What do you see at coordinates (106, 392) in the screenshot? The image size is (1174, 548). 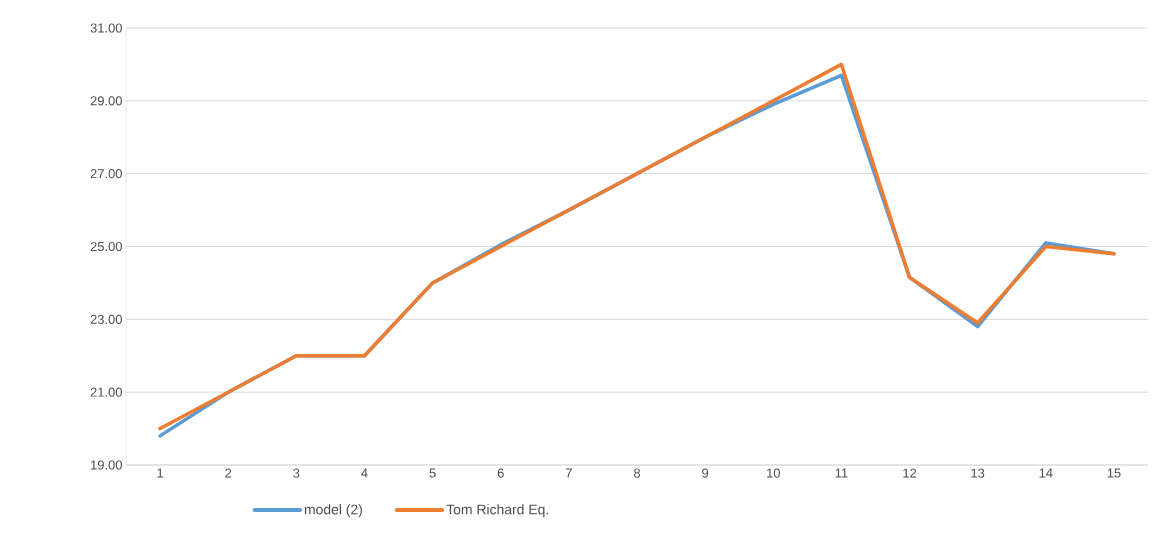 I see `y-tick-label: 21.00` at bounding box center [106, 392].